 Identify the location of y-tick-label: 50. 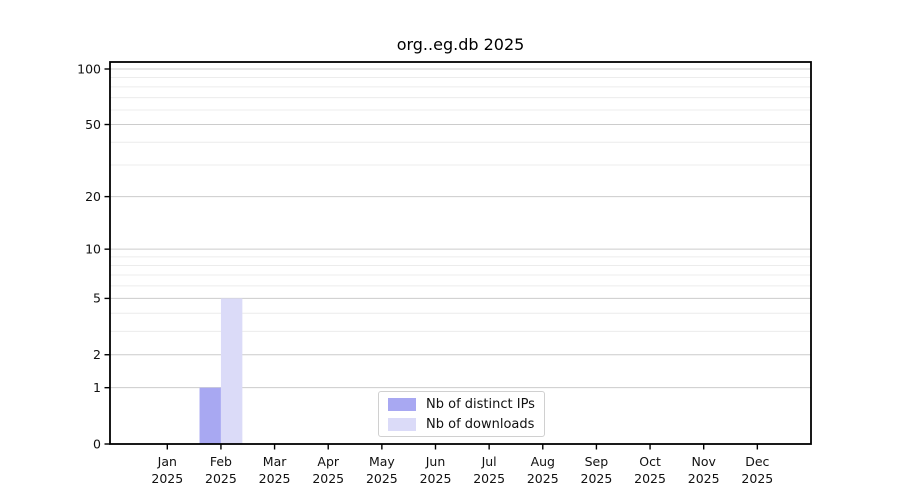
(93, 124).